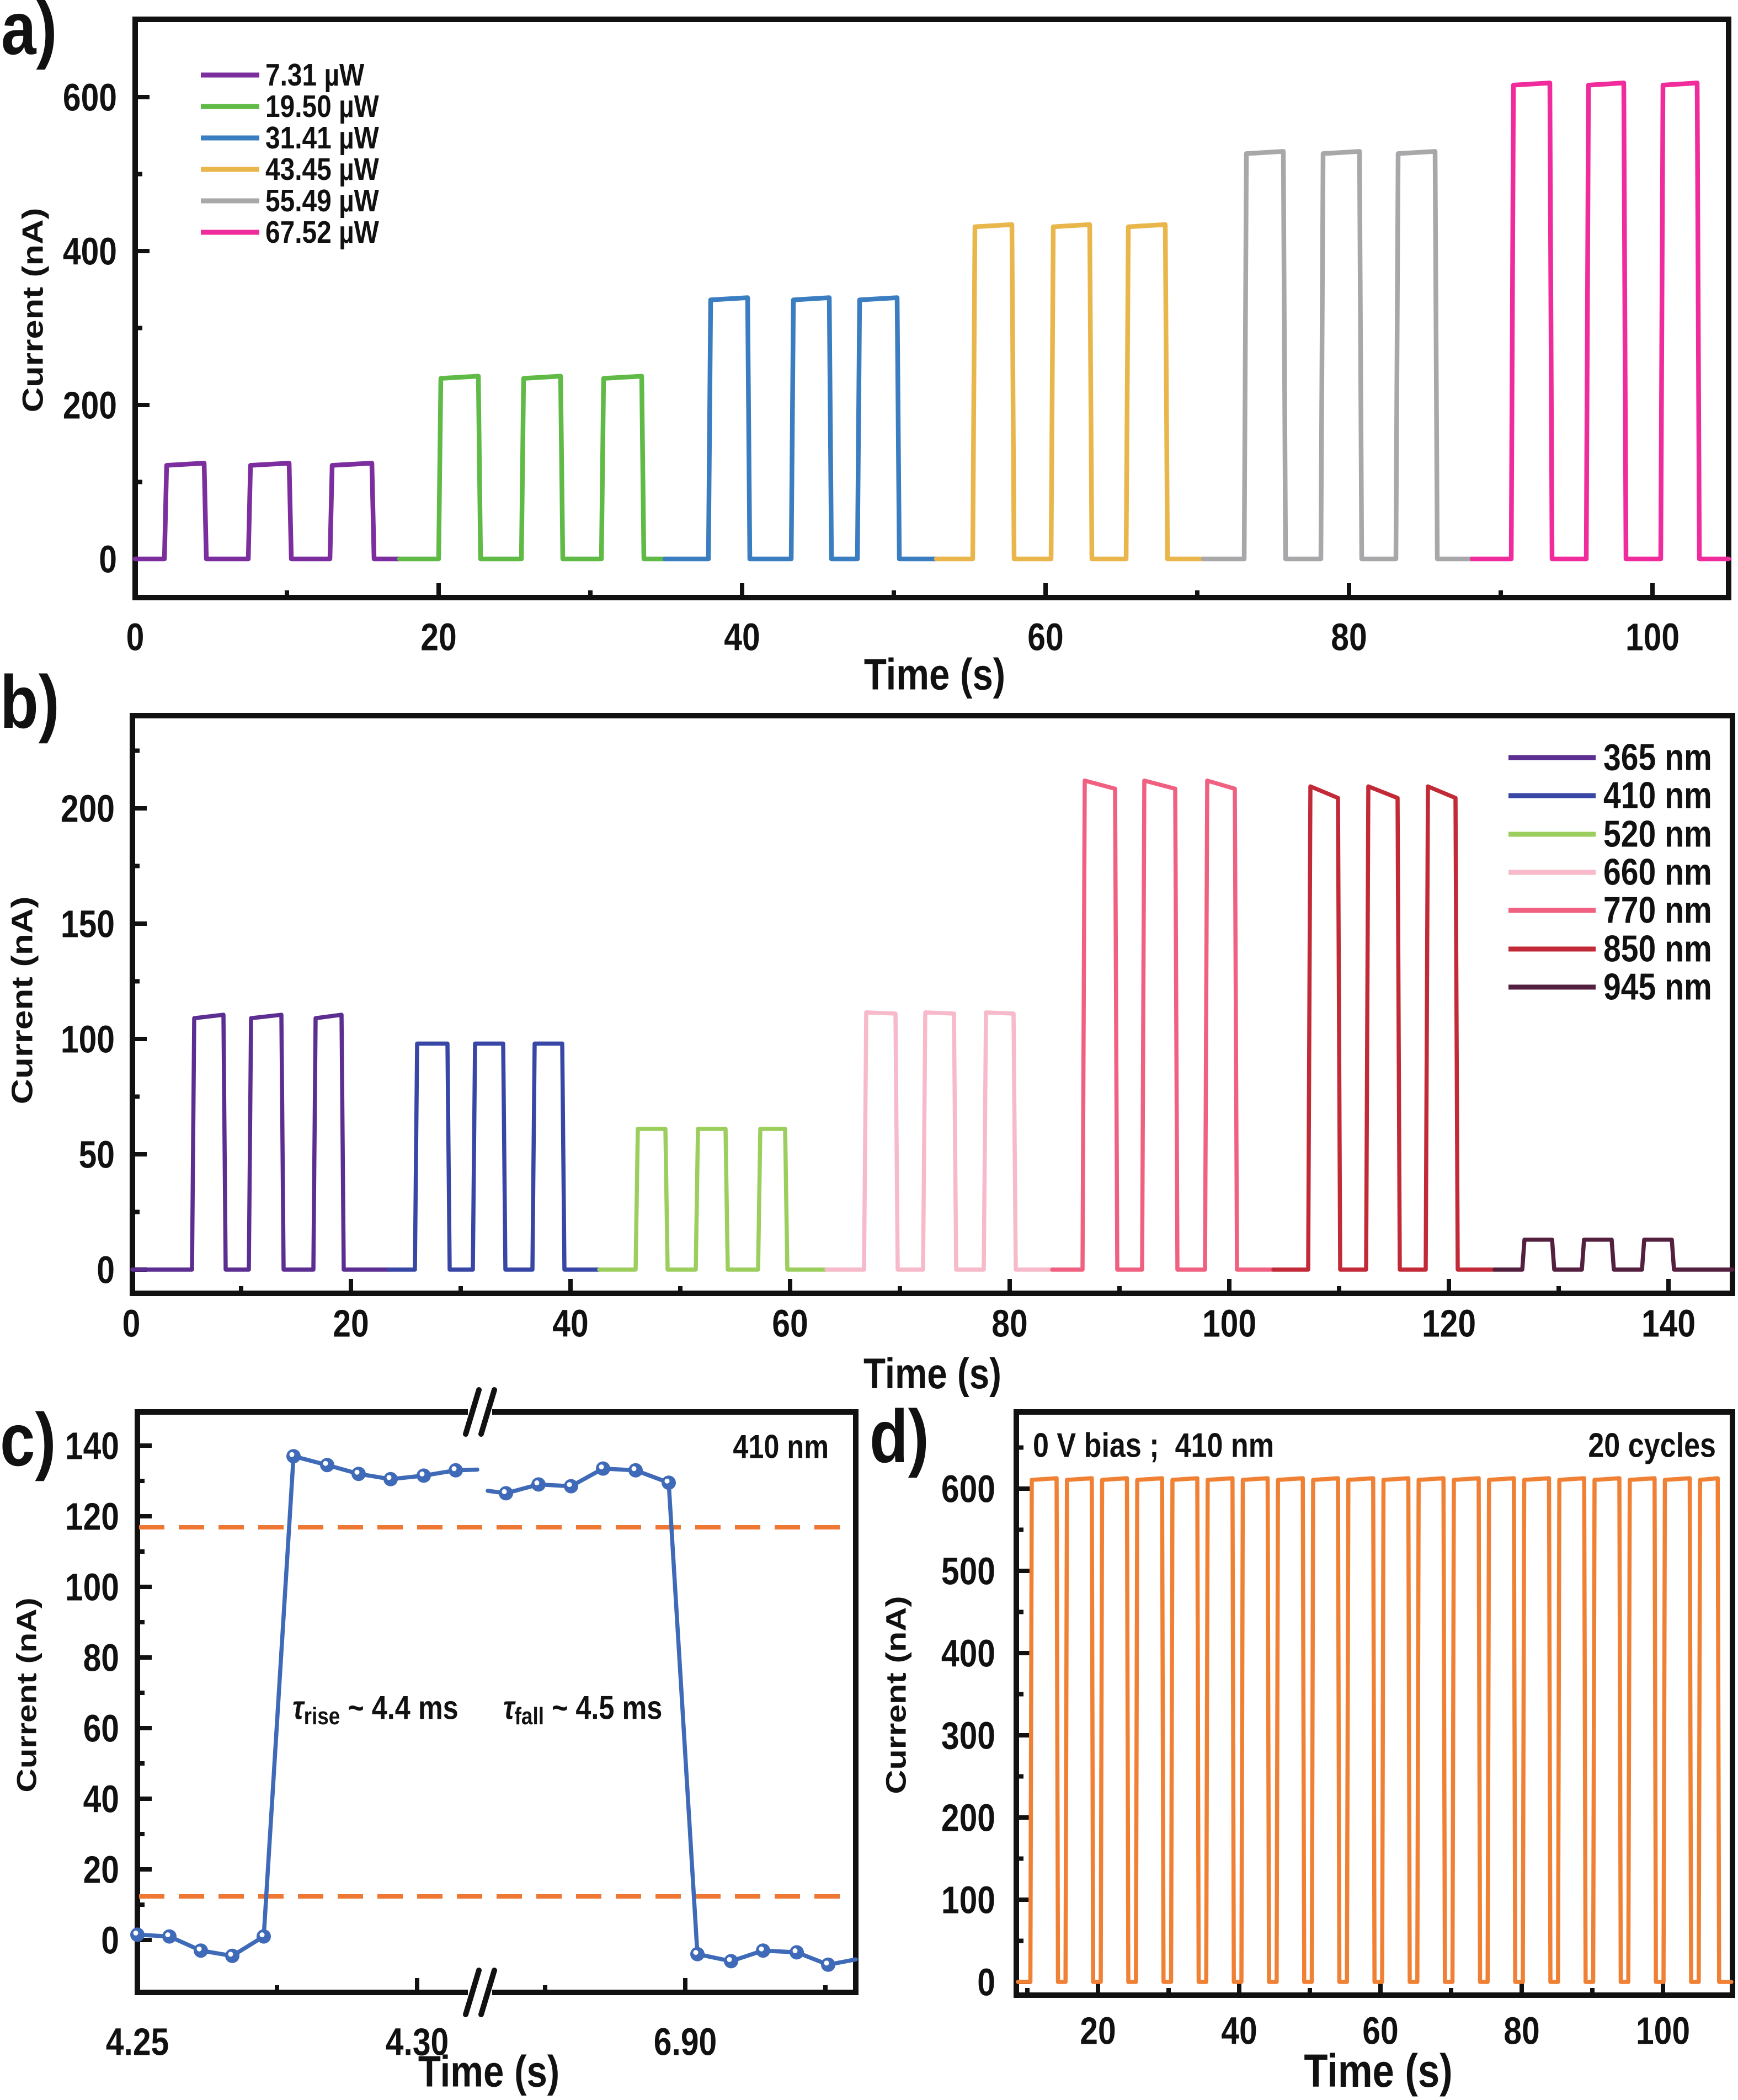 The width and height of the screenshot is (1738, 2100). Describe the element at coordinates (1153, 1445) in the screenshot. I see `svg-text: 0 V bias ; 410 nm` at that location.